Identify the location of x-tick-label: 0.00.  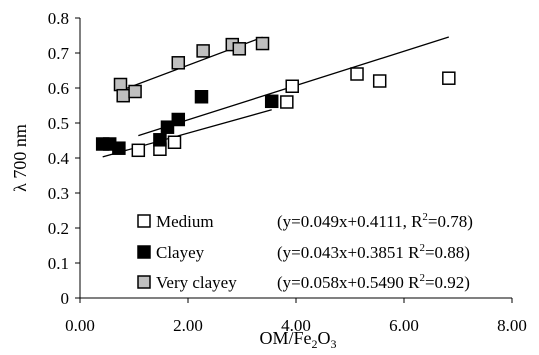
(80, 325).